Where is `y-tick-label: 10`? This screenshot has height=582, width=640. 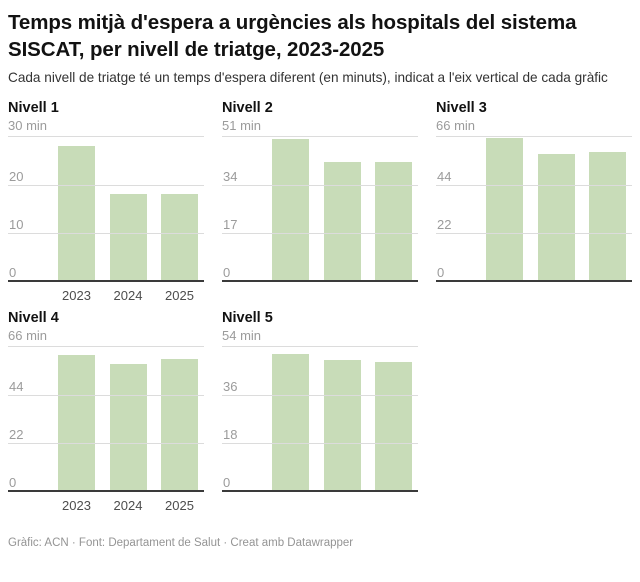 y-tick-label: 10 is located at coordinates (16, 224).